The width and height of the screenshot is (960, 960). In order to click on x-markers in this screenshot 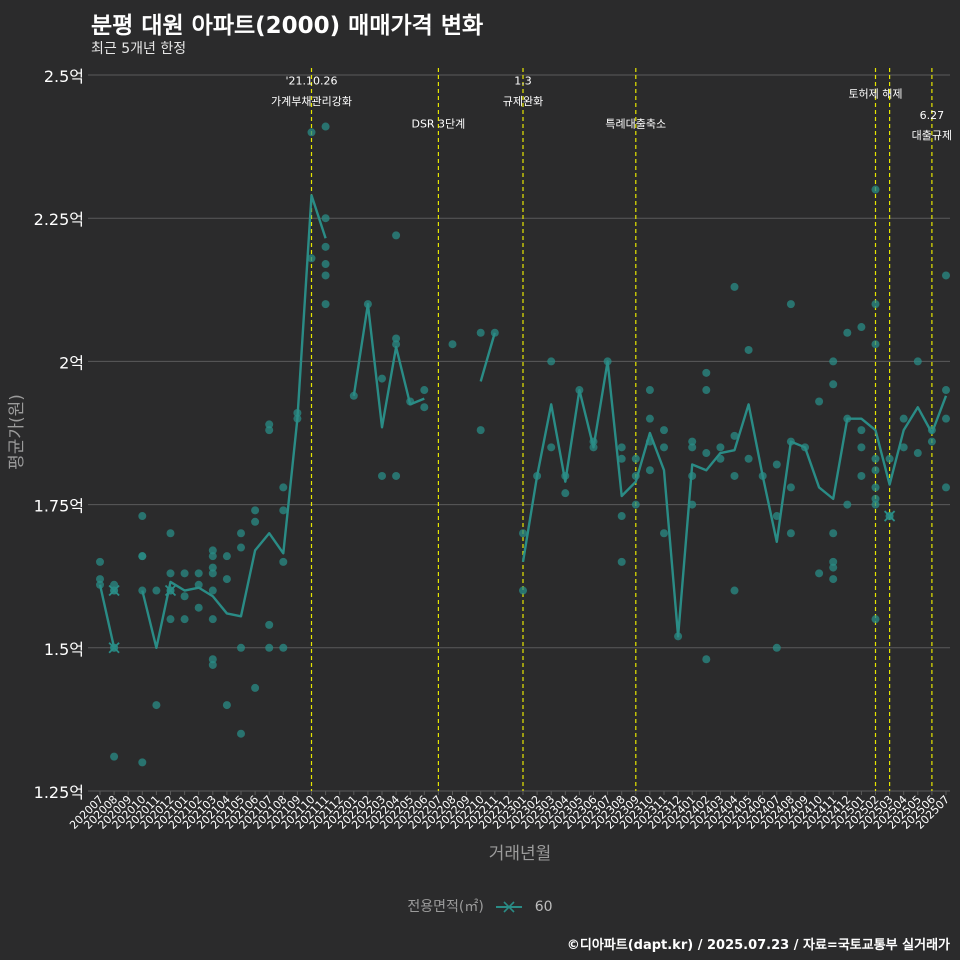, I will do `click(502, 582)`.